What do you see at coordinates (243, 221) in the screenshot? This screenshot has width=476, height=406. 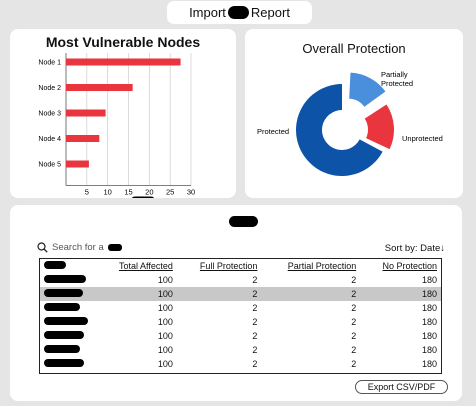 I see `redacted-title` at bounding box center [243, 221].